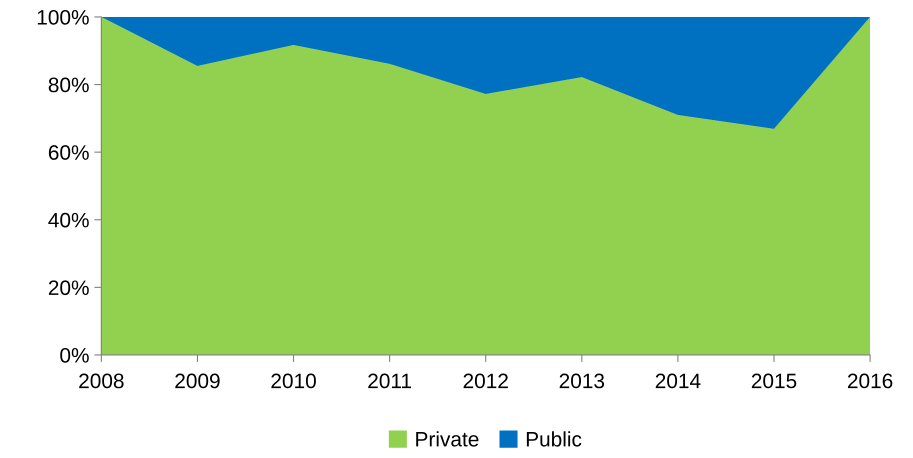 The width and height of the screenshot is (913, 458). What do you see at coordinates (68, 220) in the screenshot?
I see `y-tick-label: 40%` at bounding box center [68, 220].